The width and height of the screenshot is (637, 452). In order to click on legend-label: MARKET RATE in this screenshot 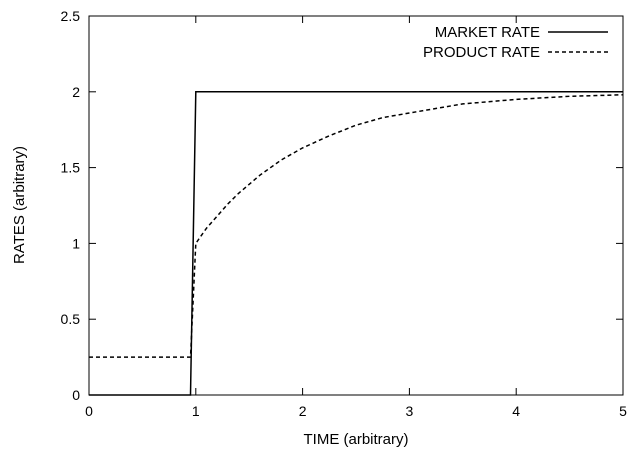, I will do `click(487, 32)`.